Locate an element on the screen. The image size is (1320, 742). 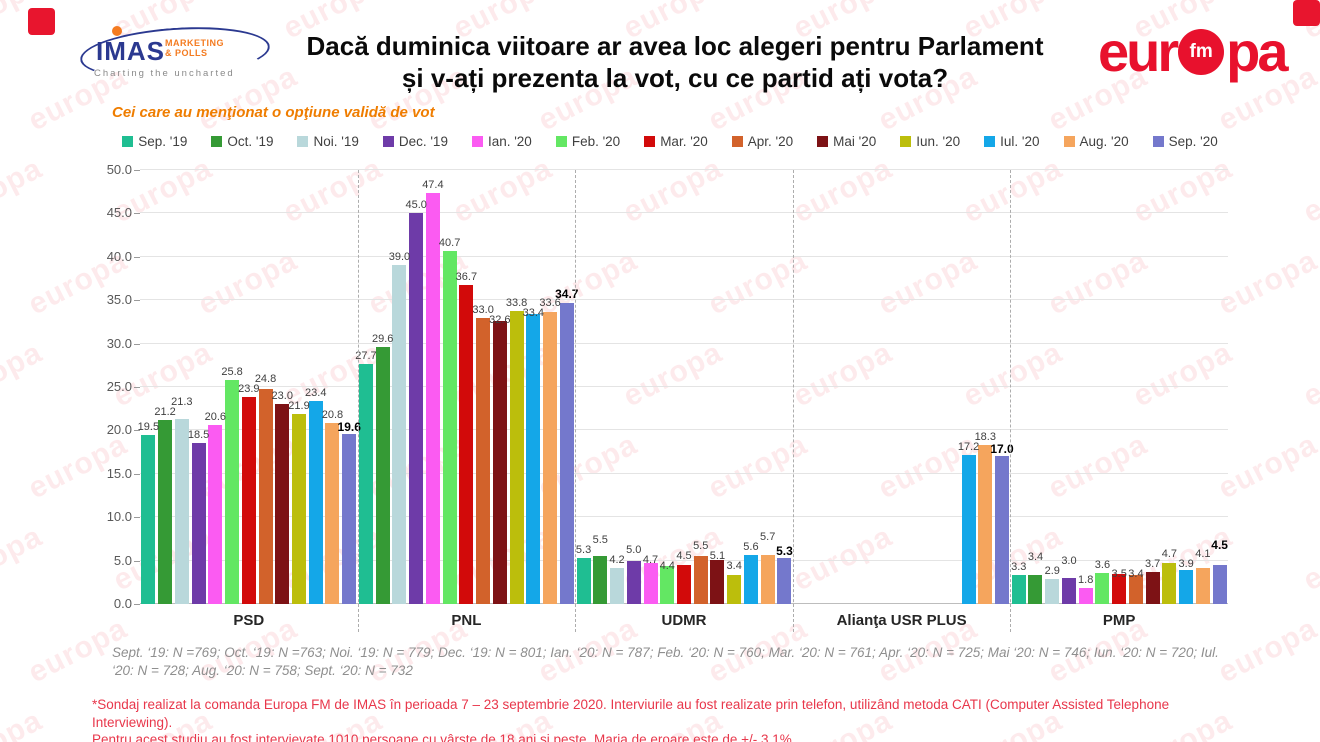
bar-value-label: 36.7 is located at coordinates (466, 277).